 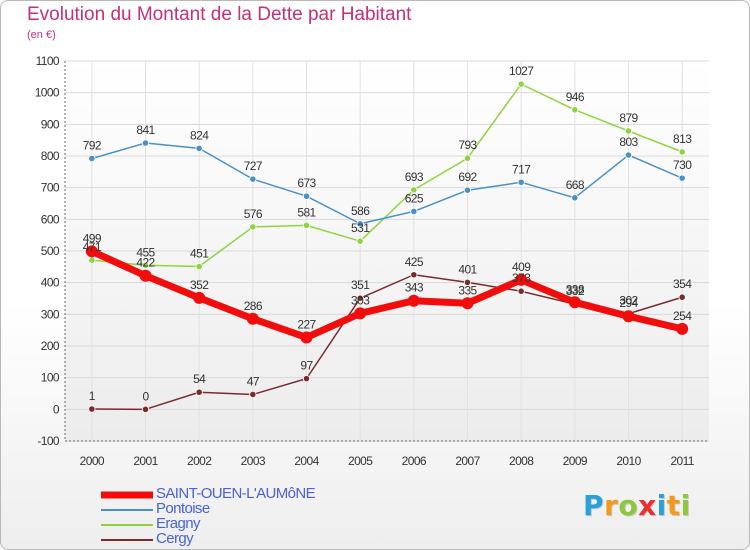 I want to click on x-tick-label: 2002, so click(x=199, y=461).